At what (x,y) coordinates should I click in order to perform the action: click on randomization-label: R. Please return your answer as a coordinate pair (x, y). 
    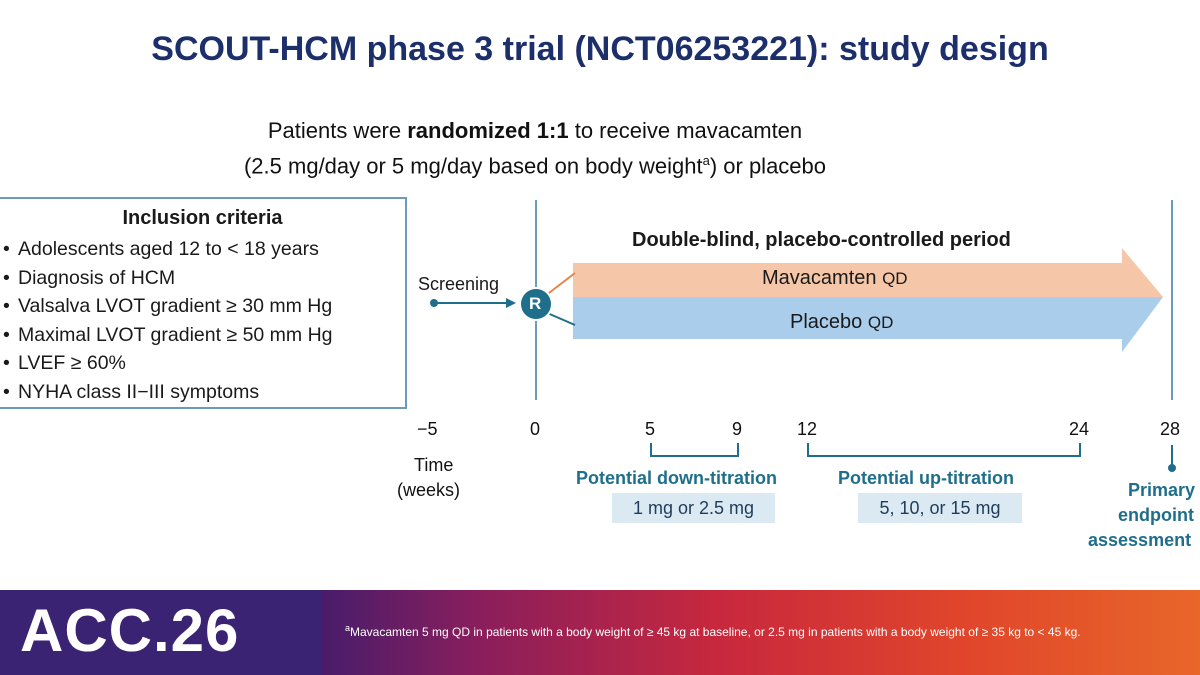
    Looking at the image, I should click on (535, 303).